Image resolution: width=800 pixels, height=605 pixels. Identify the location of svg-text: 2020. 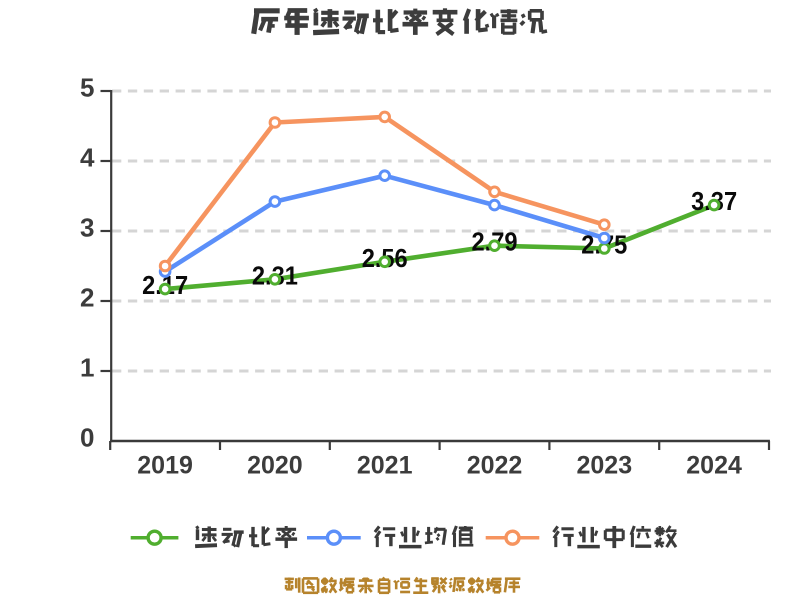
(275, 466).